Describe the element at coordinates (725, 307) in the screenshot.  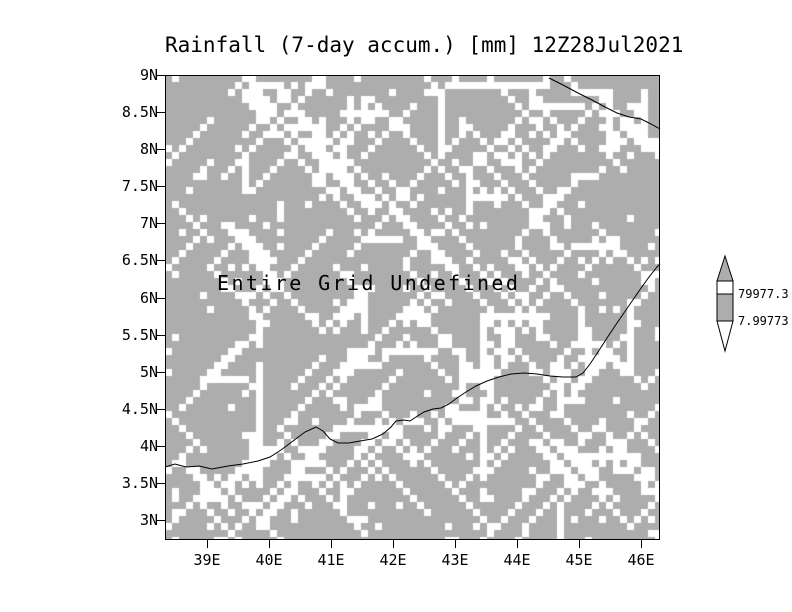
I see `colorbar-band-low` at that location.